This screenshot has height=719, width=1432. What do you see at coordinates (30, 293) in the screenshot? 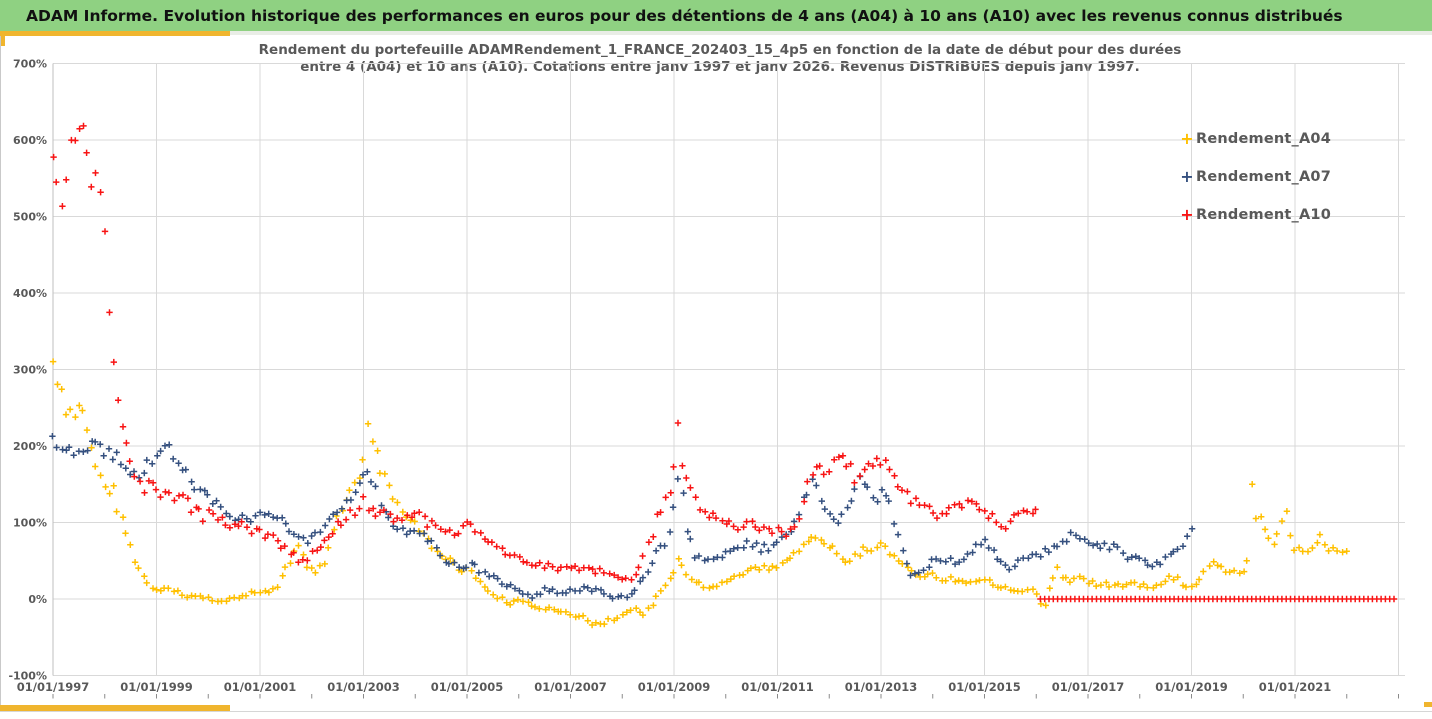
I see `svg-text: 400%` at bounding box center [30, 293].